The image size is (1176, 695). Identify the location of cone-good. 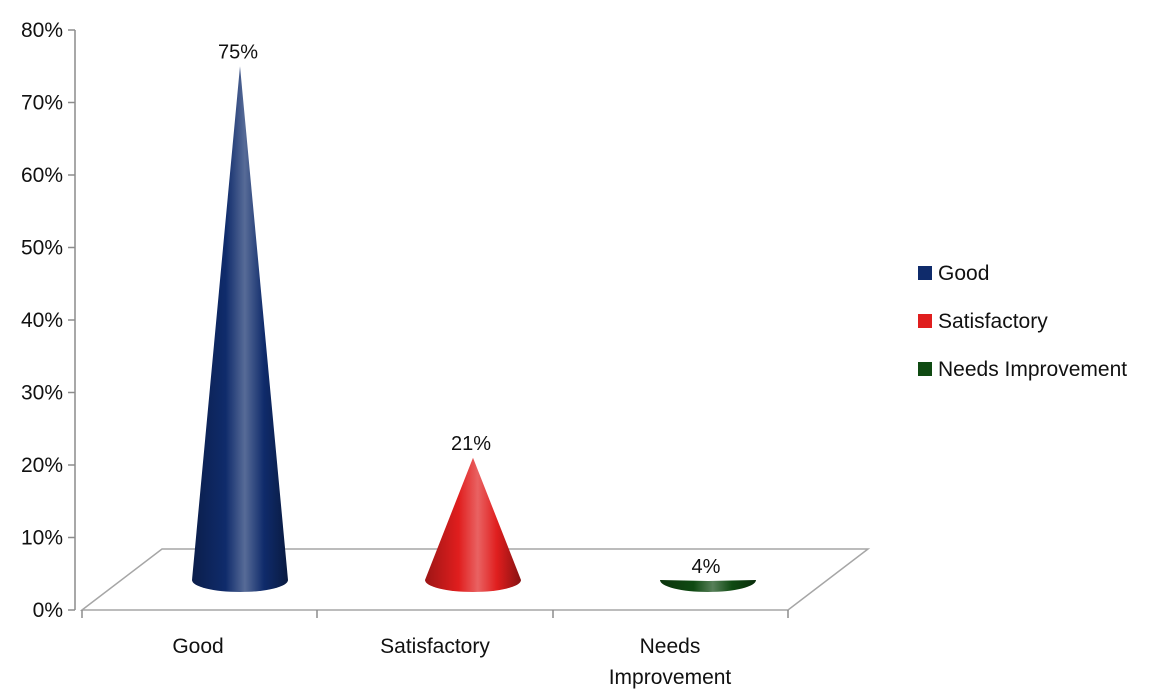
(240, 329).